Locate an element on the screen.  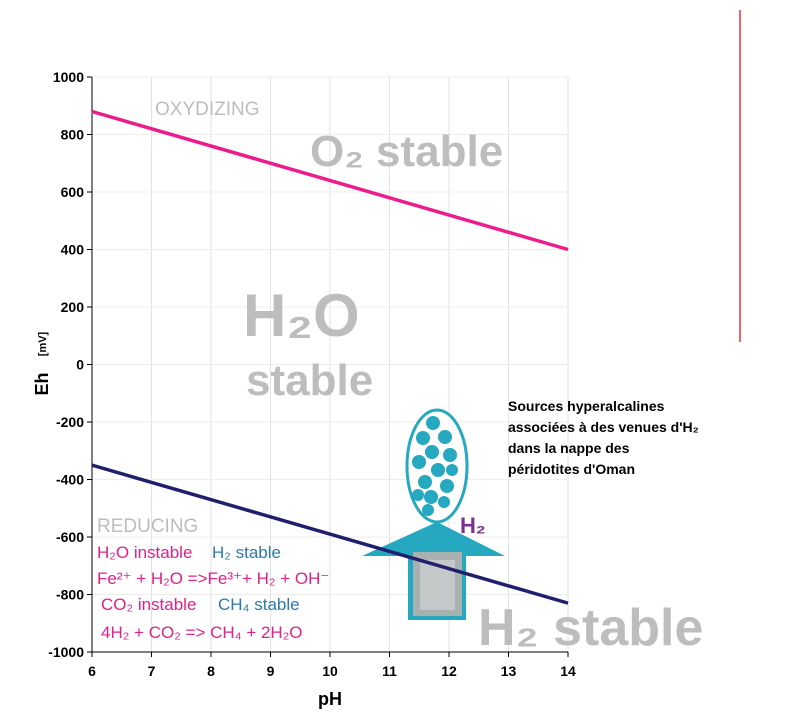
y-tick-label: -600 is located at coordinates (70, 537).